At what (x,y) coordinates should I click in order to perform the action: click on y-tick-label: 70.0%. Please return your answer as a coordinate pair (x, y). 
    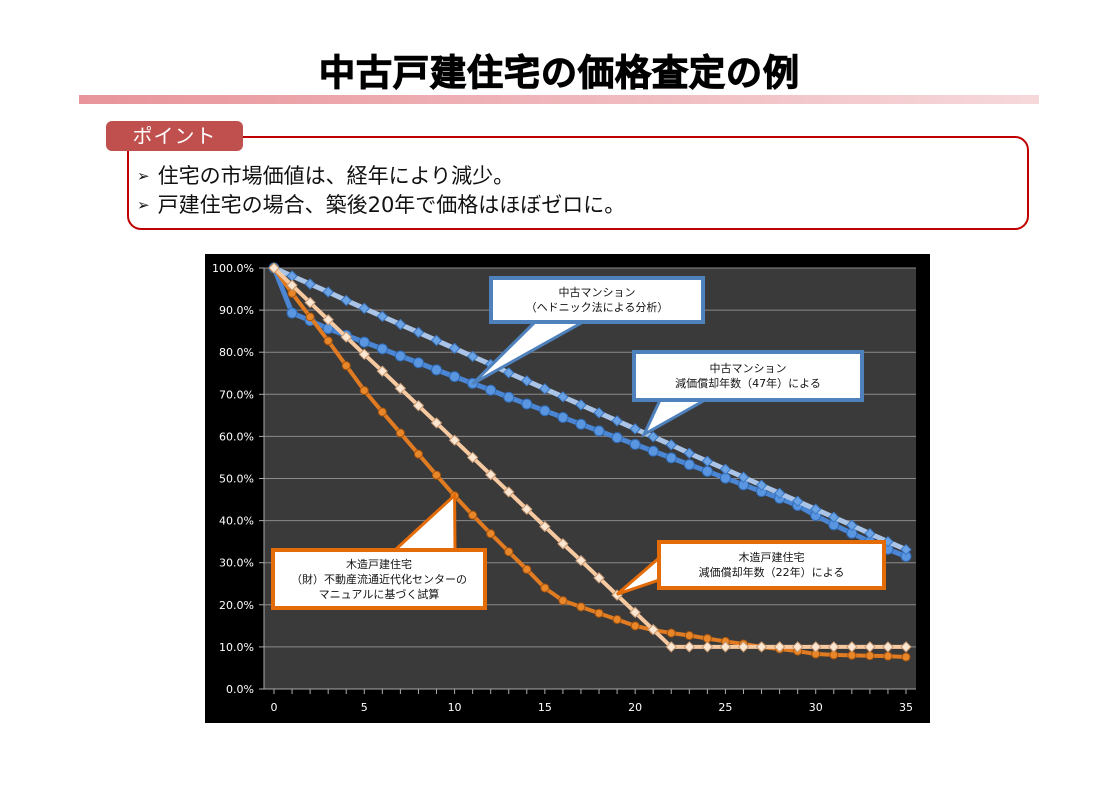
    Looking at the image, I should click on (236, 394).